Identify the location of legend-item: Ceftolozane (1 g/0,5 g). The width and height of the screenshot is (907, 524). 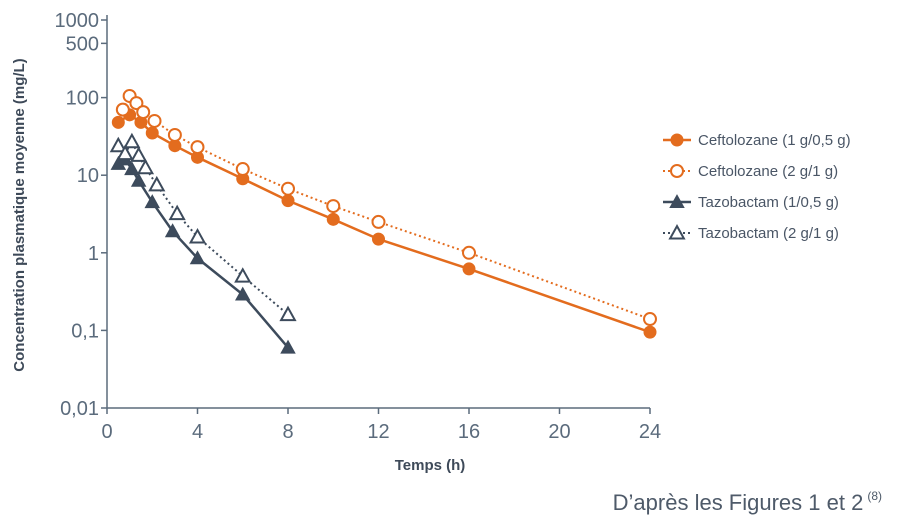
(757, 140).